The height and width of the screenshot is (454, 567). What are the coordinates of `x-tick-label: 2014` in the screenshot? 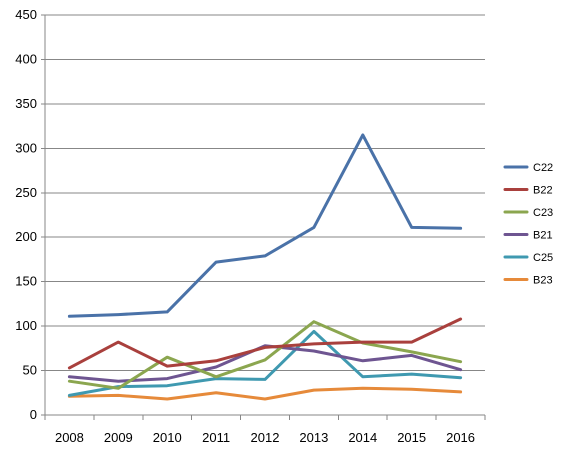 It's located at (362, 437).